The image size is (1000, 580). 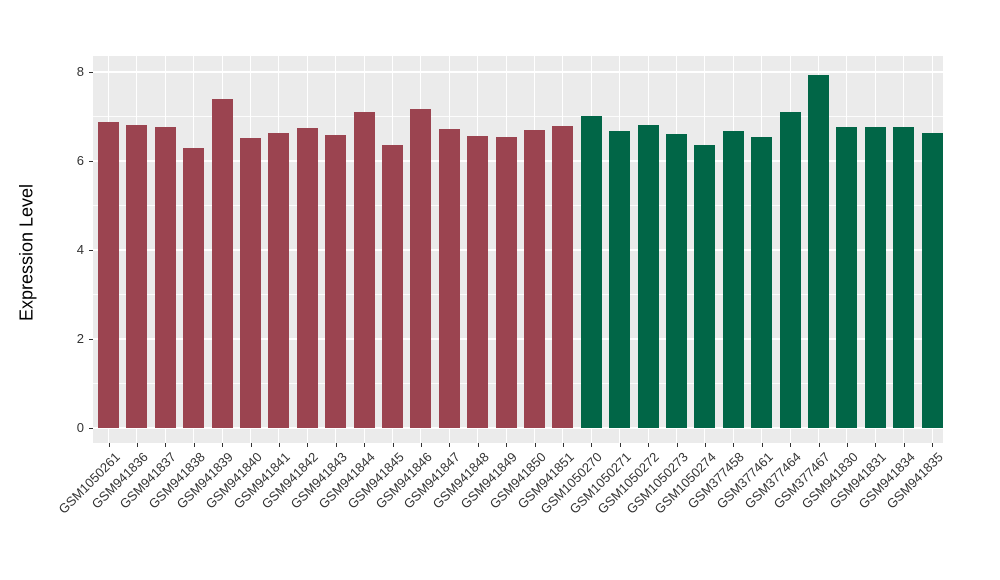 What do you see at coordinates (80, 160) in the screenshot?
I see `y-tick-label: 6` at bounding box center [80, 160].